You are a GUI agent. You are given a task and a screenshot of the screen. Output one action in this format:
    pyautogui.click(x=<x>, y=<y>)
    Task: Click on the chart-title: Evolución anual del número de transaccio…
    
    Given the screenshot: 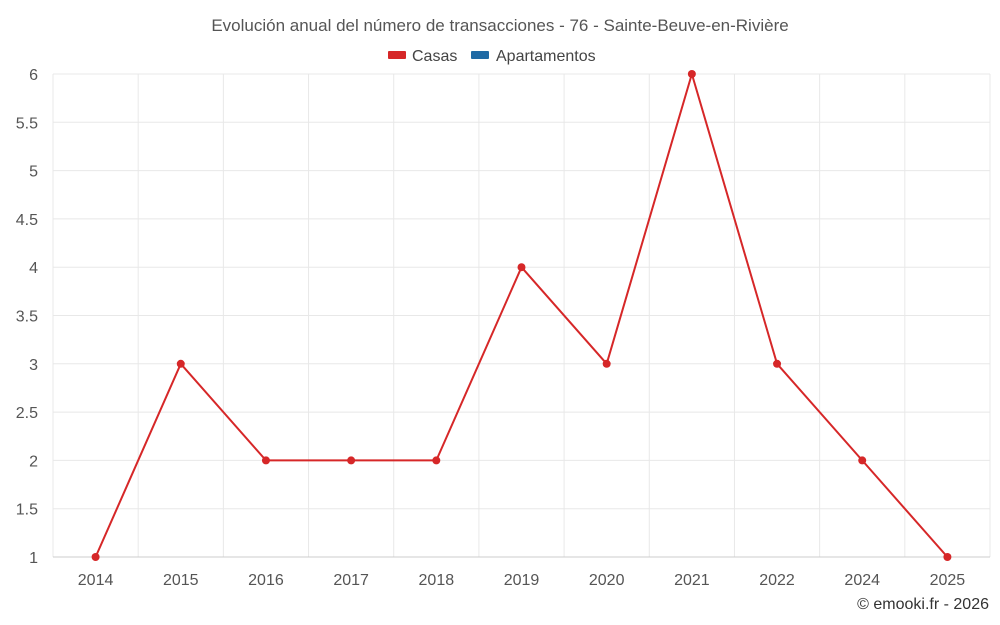 What is the action you would take?
    pyautogui.click(x=499, y=25)
    